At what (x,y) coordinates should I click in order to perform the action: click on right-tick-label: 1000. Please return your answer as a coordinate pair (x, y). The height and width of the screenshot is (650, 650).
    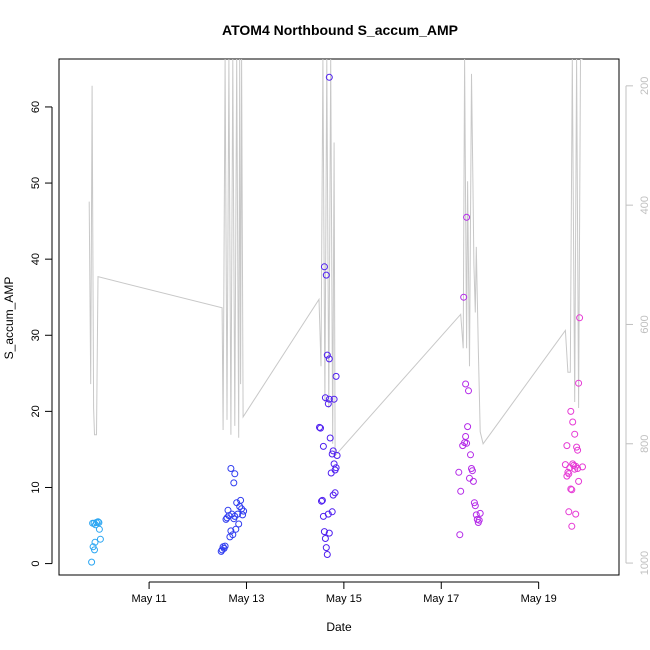
    Looking at the image, I should click on (644, 563).